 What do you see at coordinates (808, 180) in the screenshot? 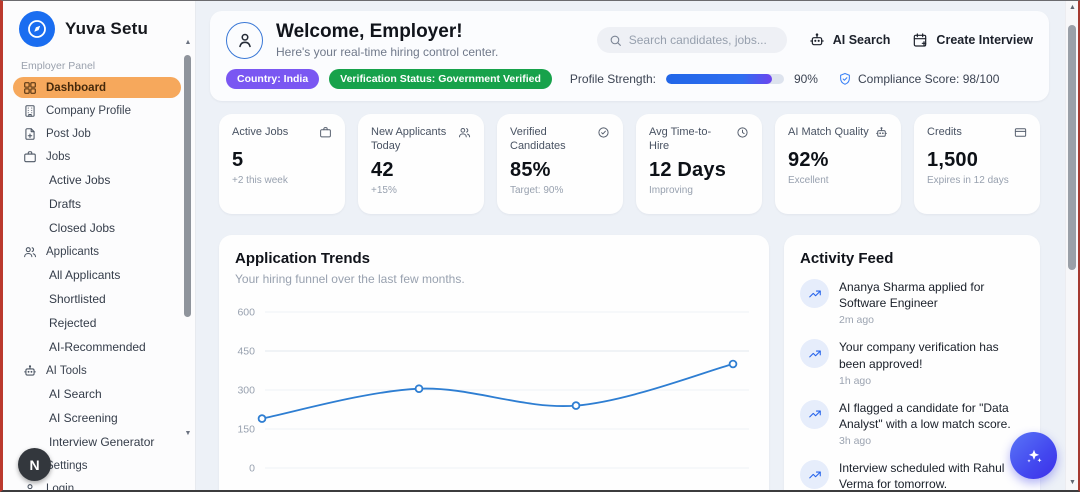
I see `stat-sub: Excellent` at bounding box center [808, 180].